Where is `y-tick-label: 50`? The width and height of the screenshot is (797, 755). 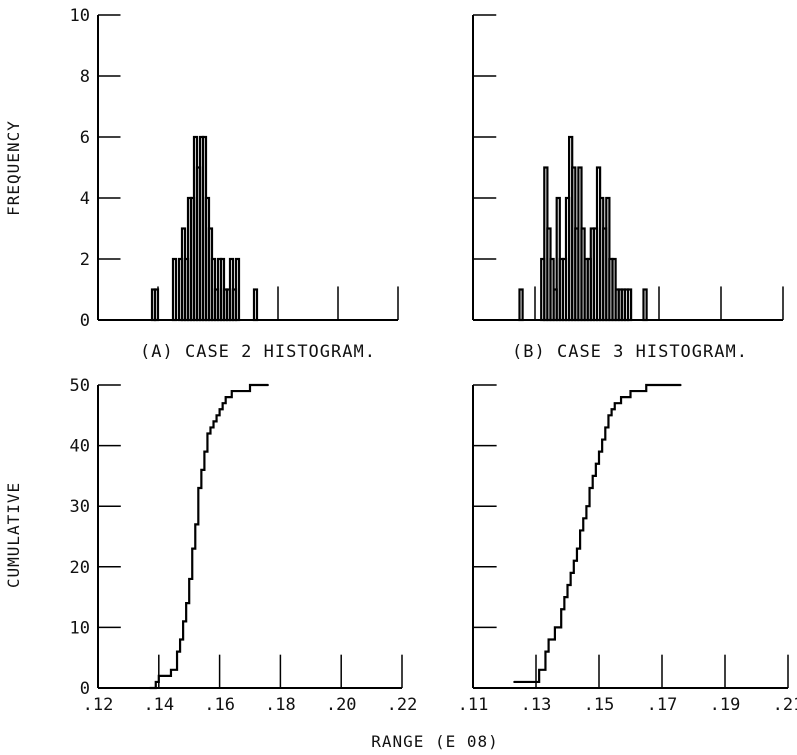
y-tick-label: 50 is located at coordinates (80, 386).